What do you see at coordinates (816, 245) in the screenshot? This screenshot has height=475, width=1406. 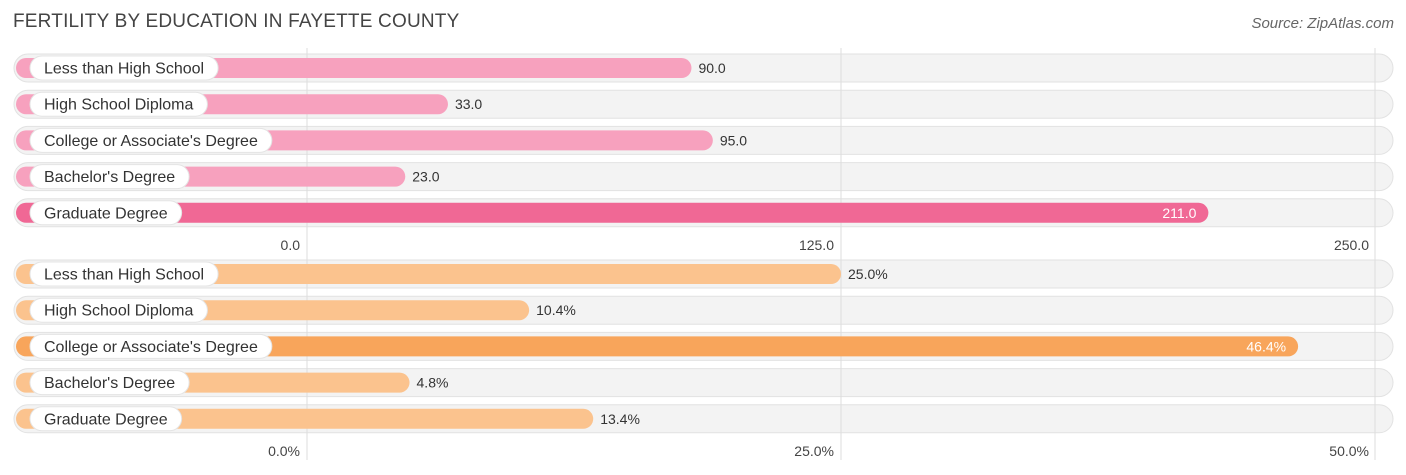 I see `x-tick-label: 125.0` at bounding box center [816, 245].